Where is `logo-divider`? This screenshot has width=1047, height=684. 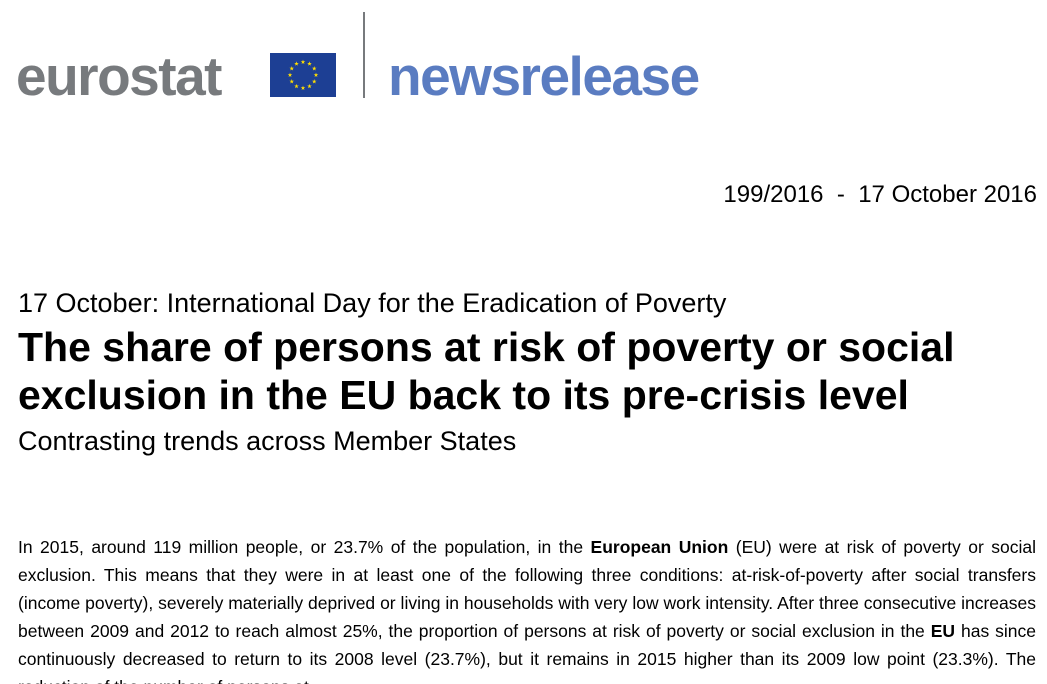
logo-divider is located at coordinates (364, 55).